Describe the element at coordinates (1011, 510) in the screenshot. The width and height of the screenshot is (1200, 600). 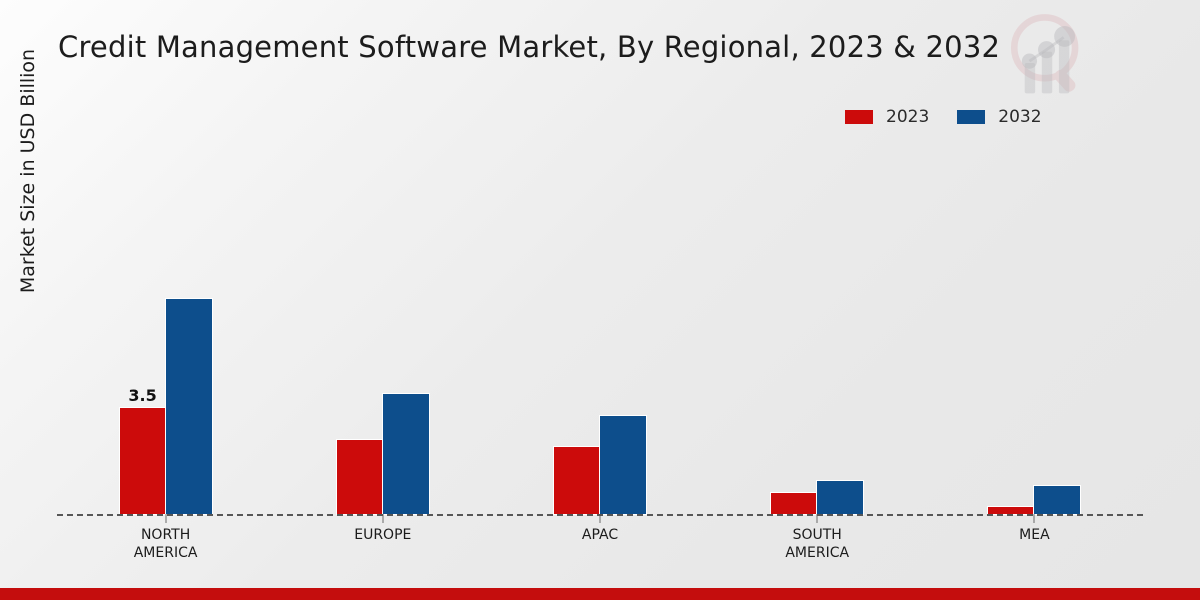
I see `bar-2023-mea` at that location.